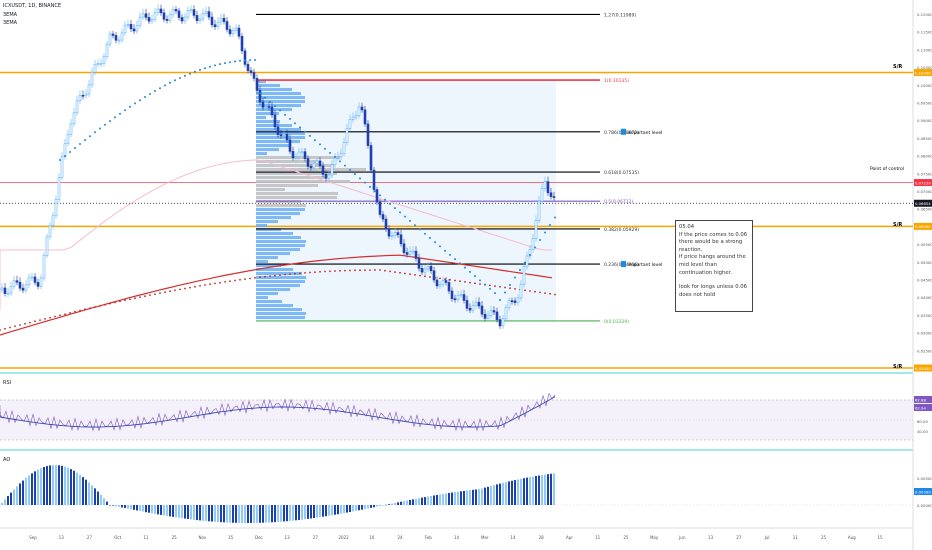  What do you see at coordinates (924, 262) in the screenshot?
I see `price-axis-label: 0.05000` at bounding box center [924, 262].